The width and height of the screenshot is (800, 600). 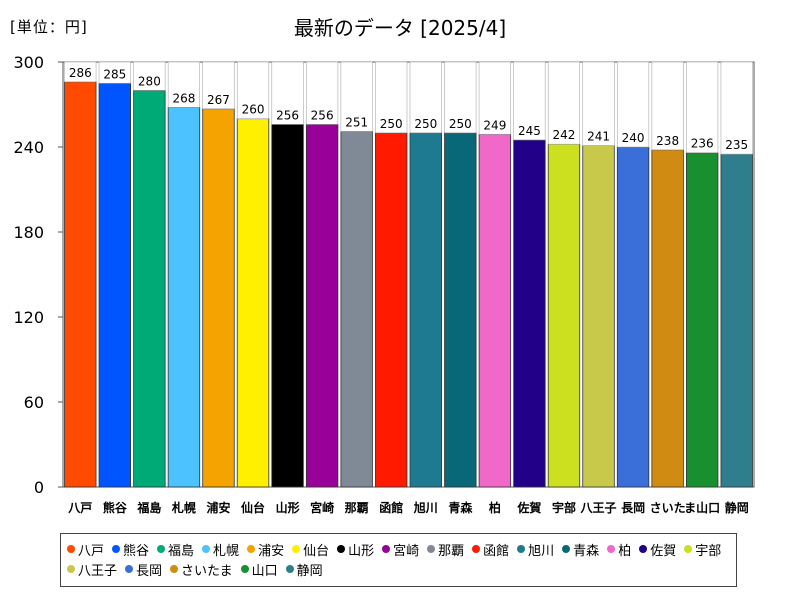 I want to click on legend-label: 熊谷, so click(x=136, y=551).